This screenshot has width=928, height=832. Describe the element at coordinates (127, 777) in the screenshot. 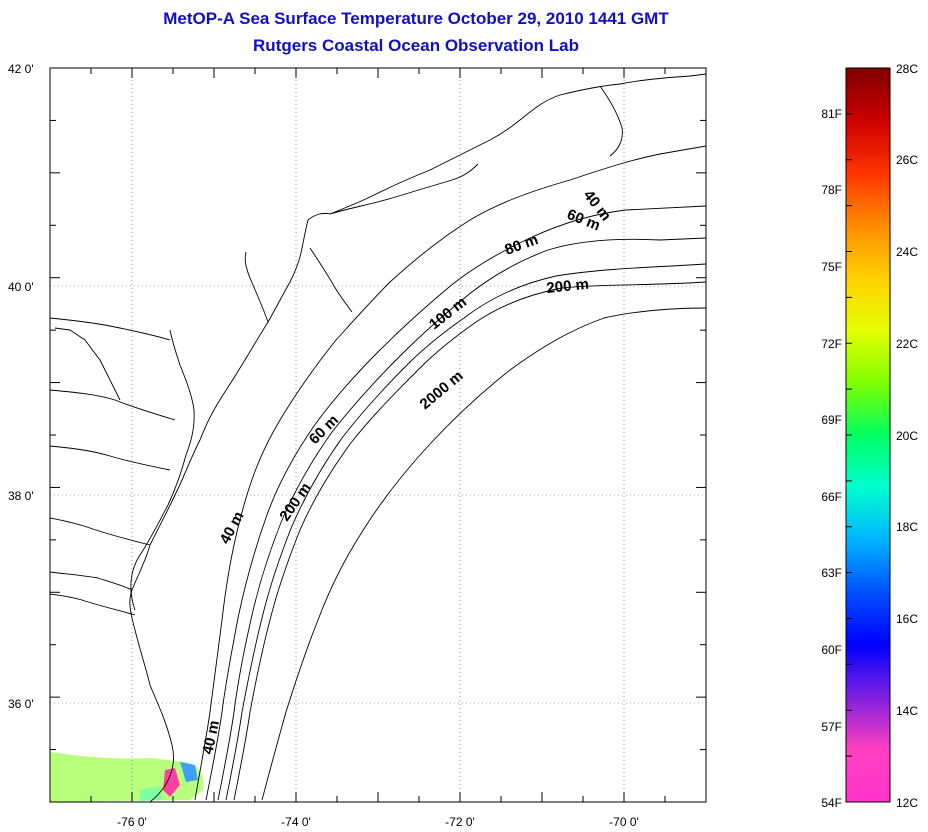

I see `sst-data-patch` at that location.